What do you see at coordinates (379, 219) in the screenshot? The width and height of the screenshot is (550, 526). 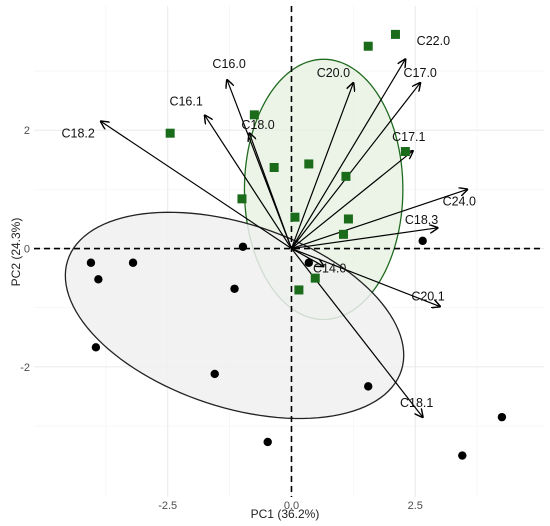 I see `loading-vector-C24.0` at bounding box center [379, 219].